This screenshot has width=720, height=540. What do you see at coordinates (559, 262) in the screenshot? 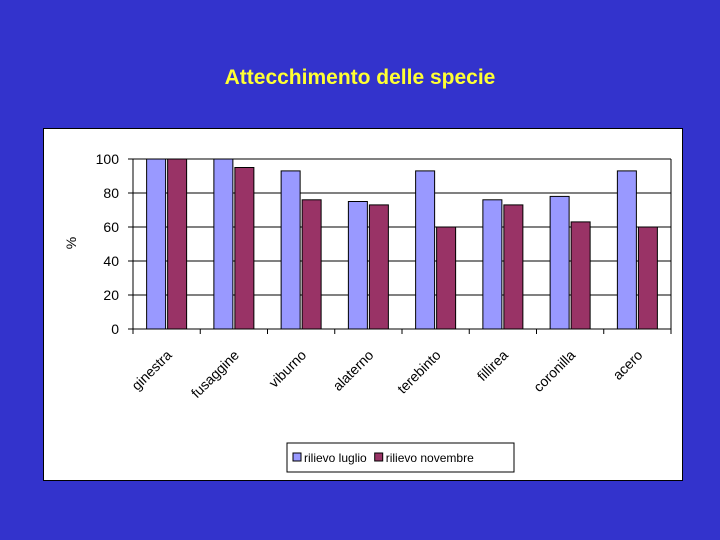
I see `bar-coronilla-luglio` at bounding box center [559, 262].